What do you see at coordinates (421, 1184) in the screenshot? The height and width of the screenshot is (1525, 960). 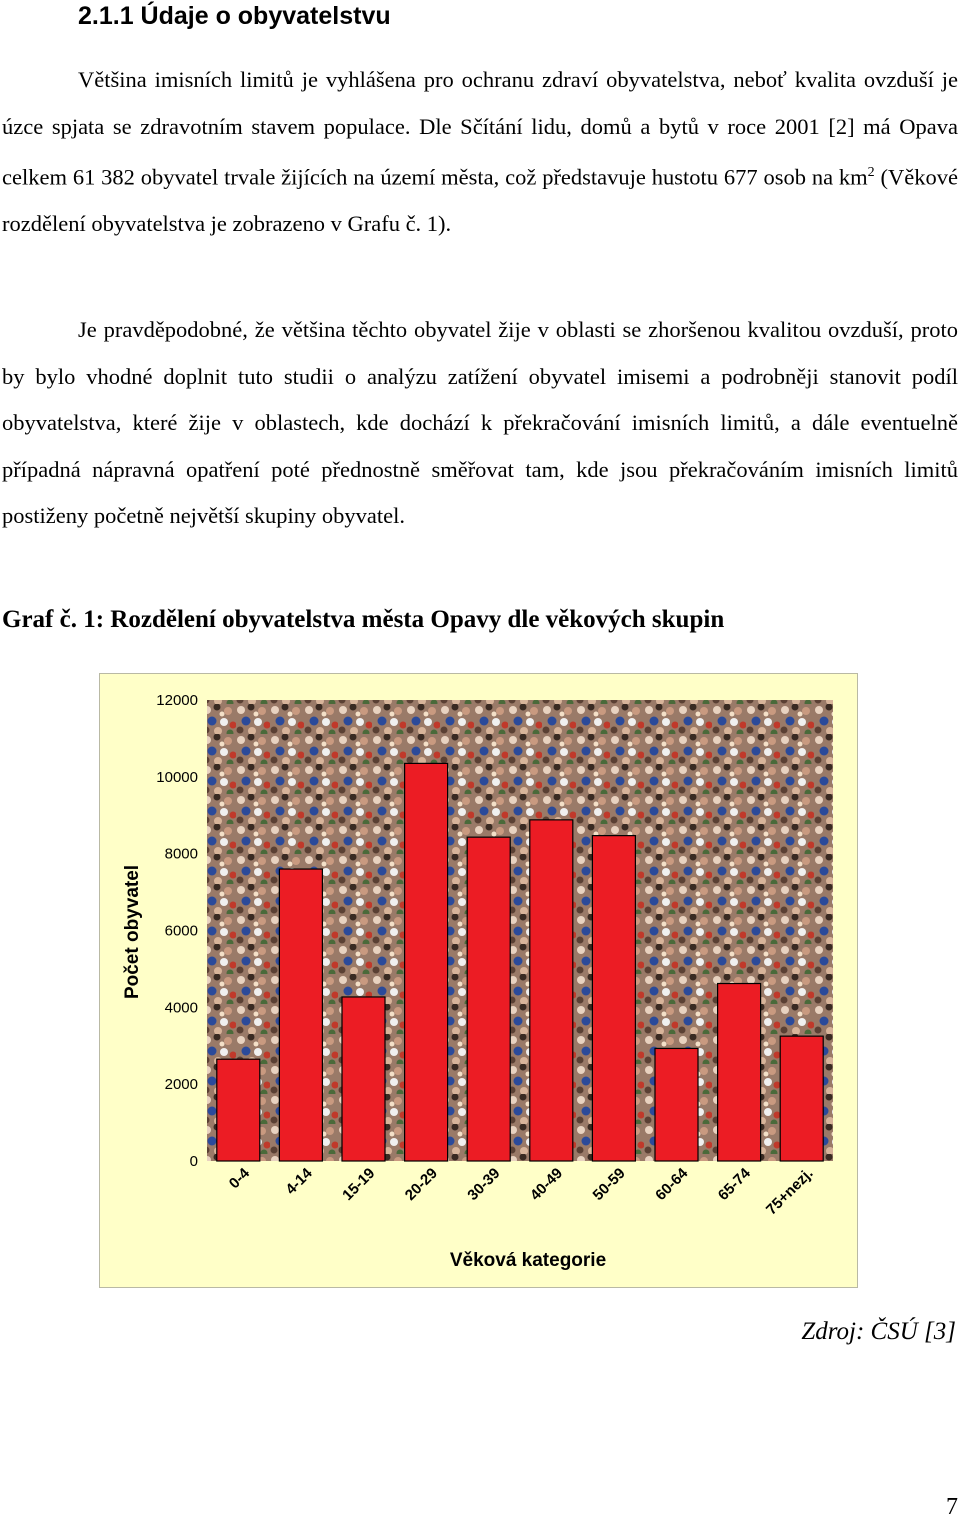 I see `x-tick-label: 20-29` at bounding box center [421, 1184].